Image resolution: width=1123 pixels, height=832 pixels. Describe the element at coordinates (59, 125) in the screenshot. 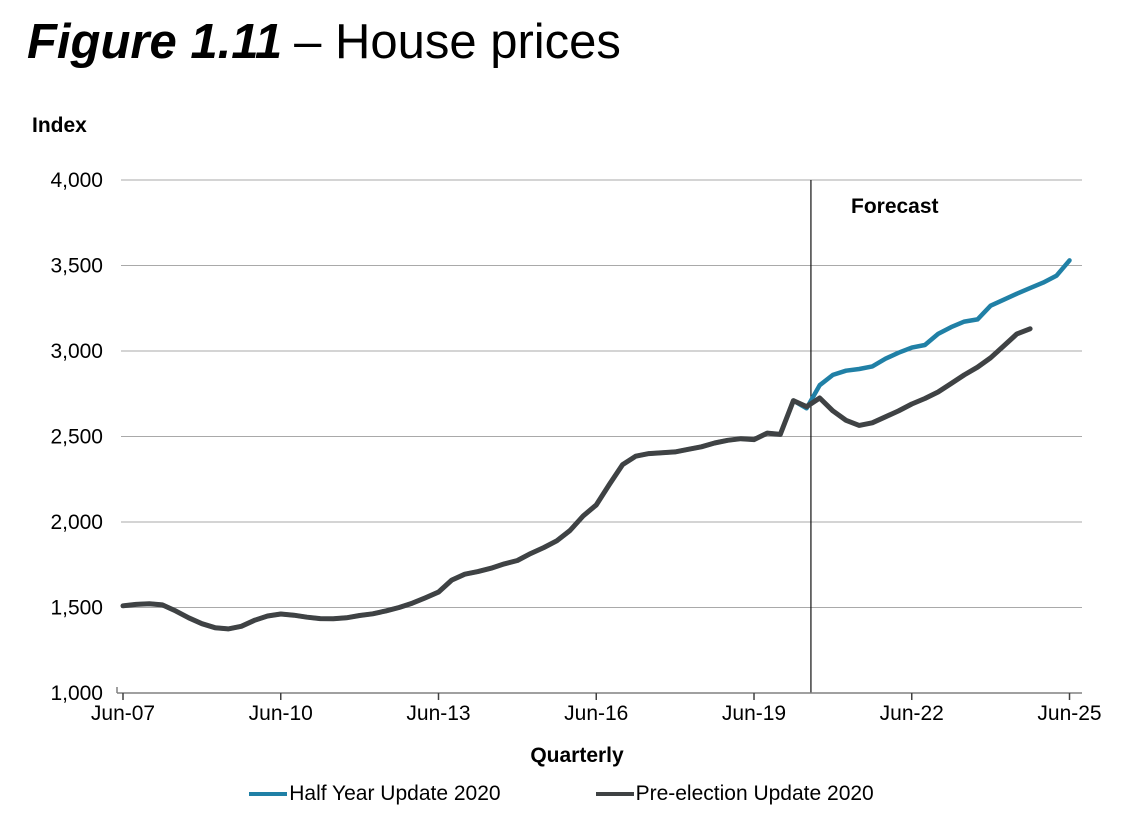

I see `y-axis-title: Index` at that location.